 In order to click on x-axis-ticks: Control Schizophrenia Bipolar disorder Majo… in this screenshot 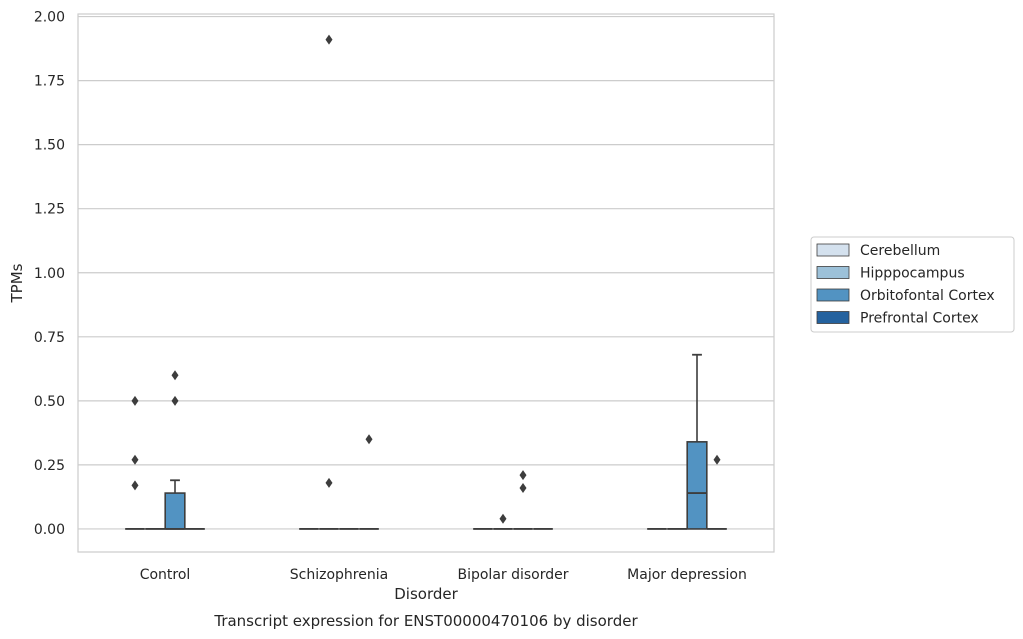, I will do `click(443, 575)`.